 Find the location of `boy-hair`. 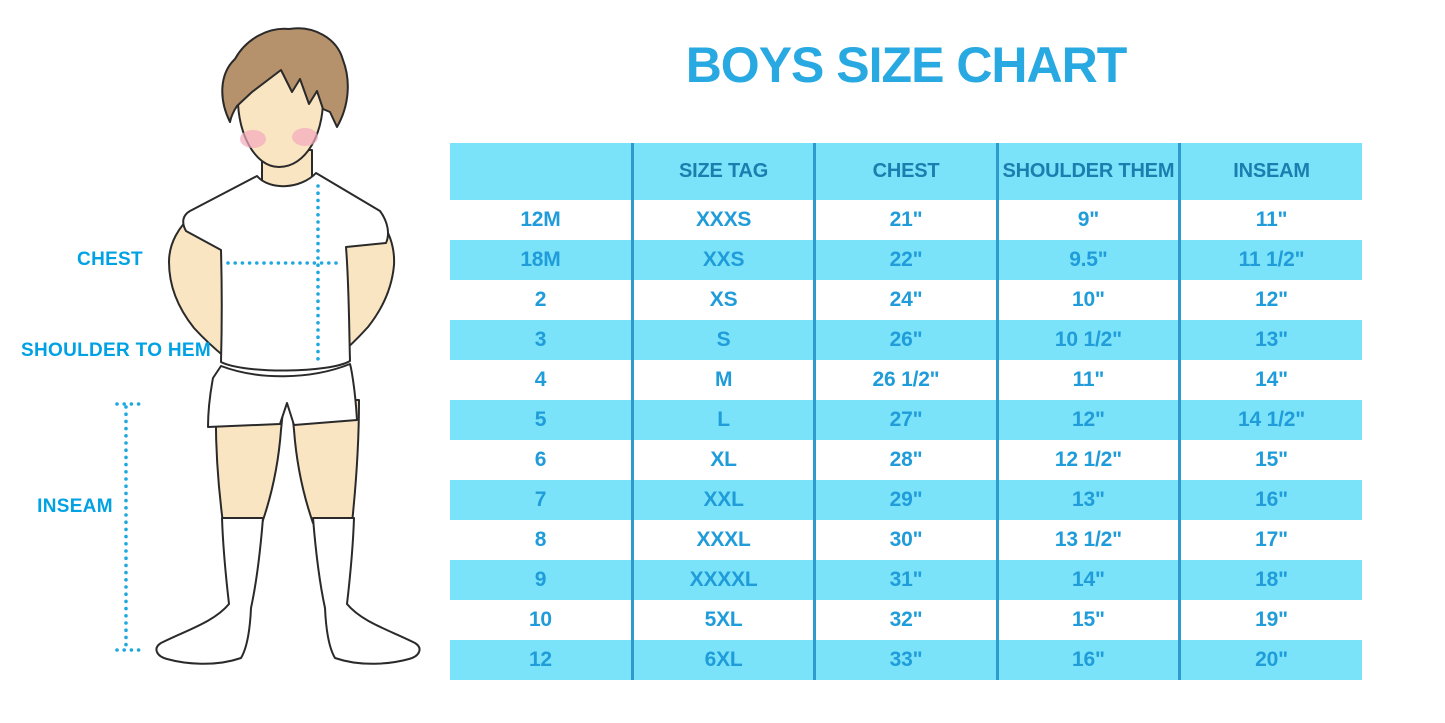

boy-hair is located at coordinates (285, 77).